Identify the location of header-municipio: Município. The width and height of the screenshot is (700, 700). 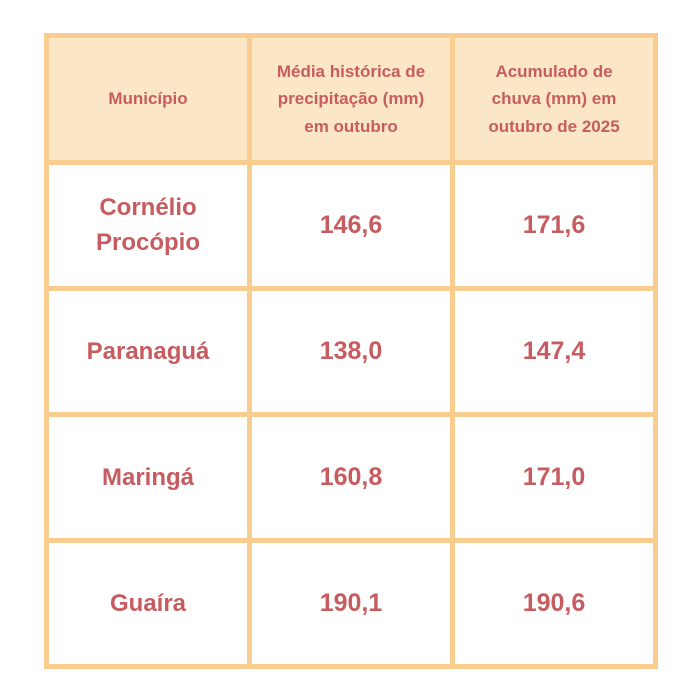
(148, 99).